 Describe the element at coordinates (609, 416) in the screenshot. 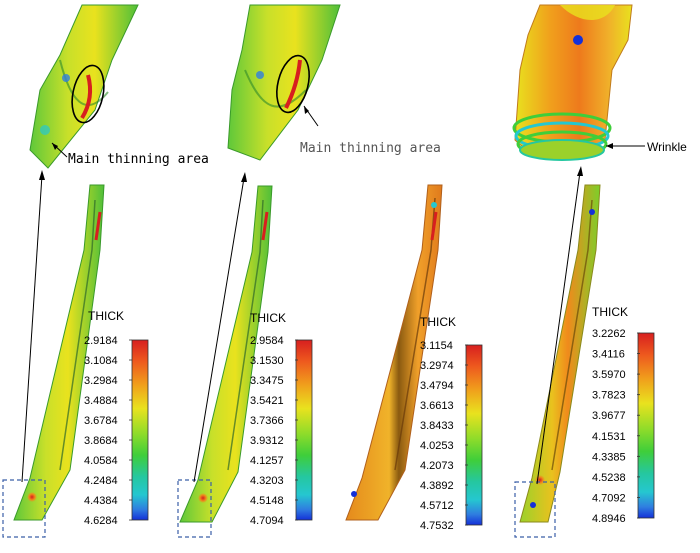

I see `scale-4-tick-label: 3.9677` at that location.